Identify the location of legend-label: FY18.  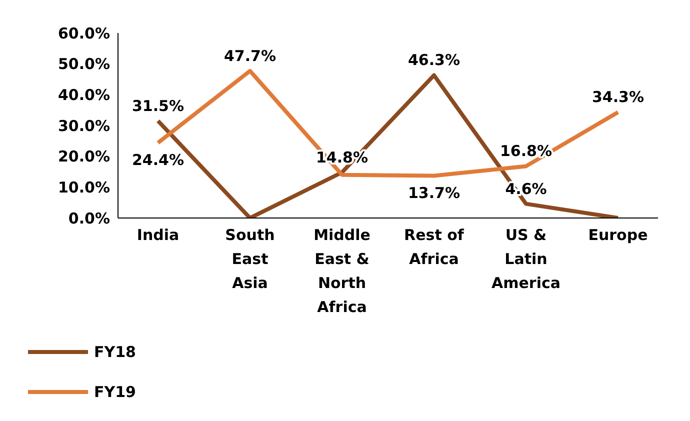
(115, 352).